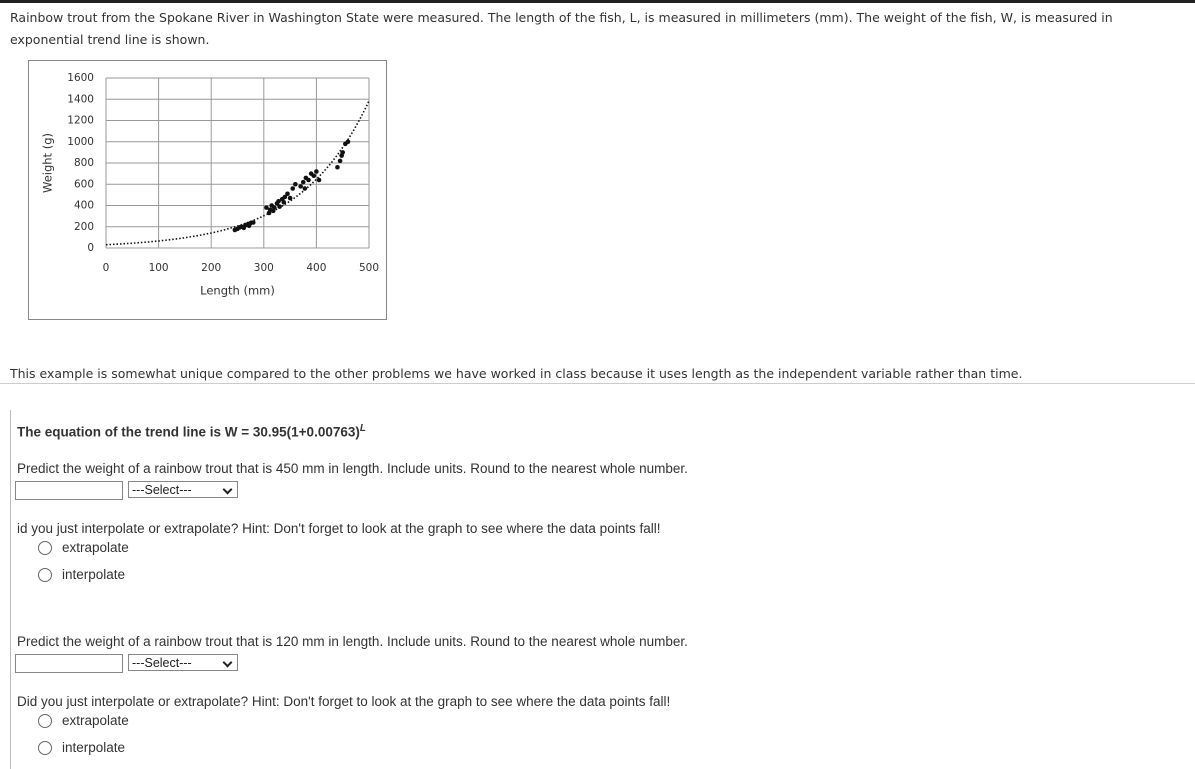 Image resolution: width=1195 pixels, height=769 pixels. I want to click on x-tick-label: 0, so click(106, 268).